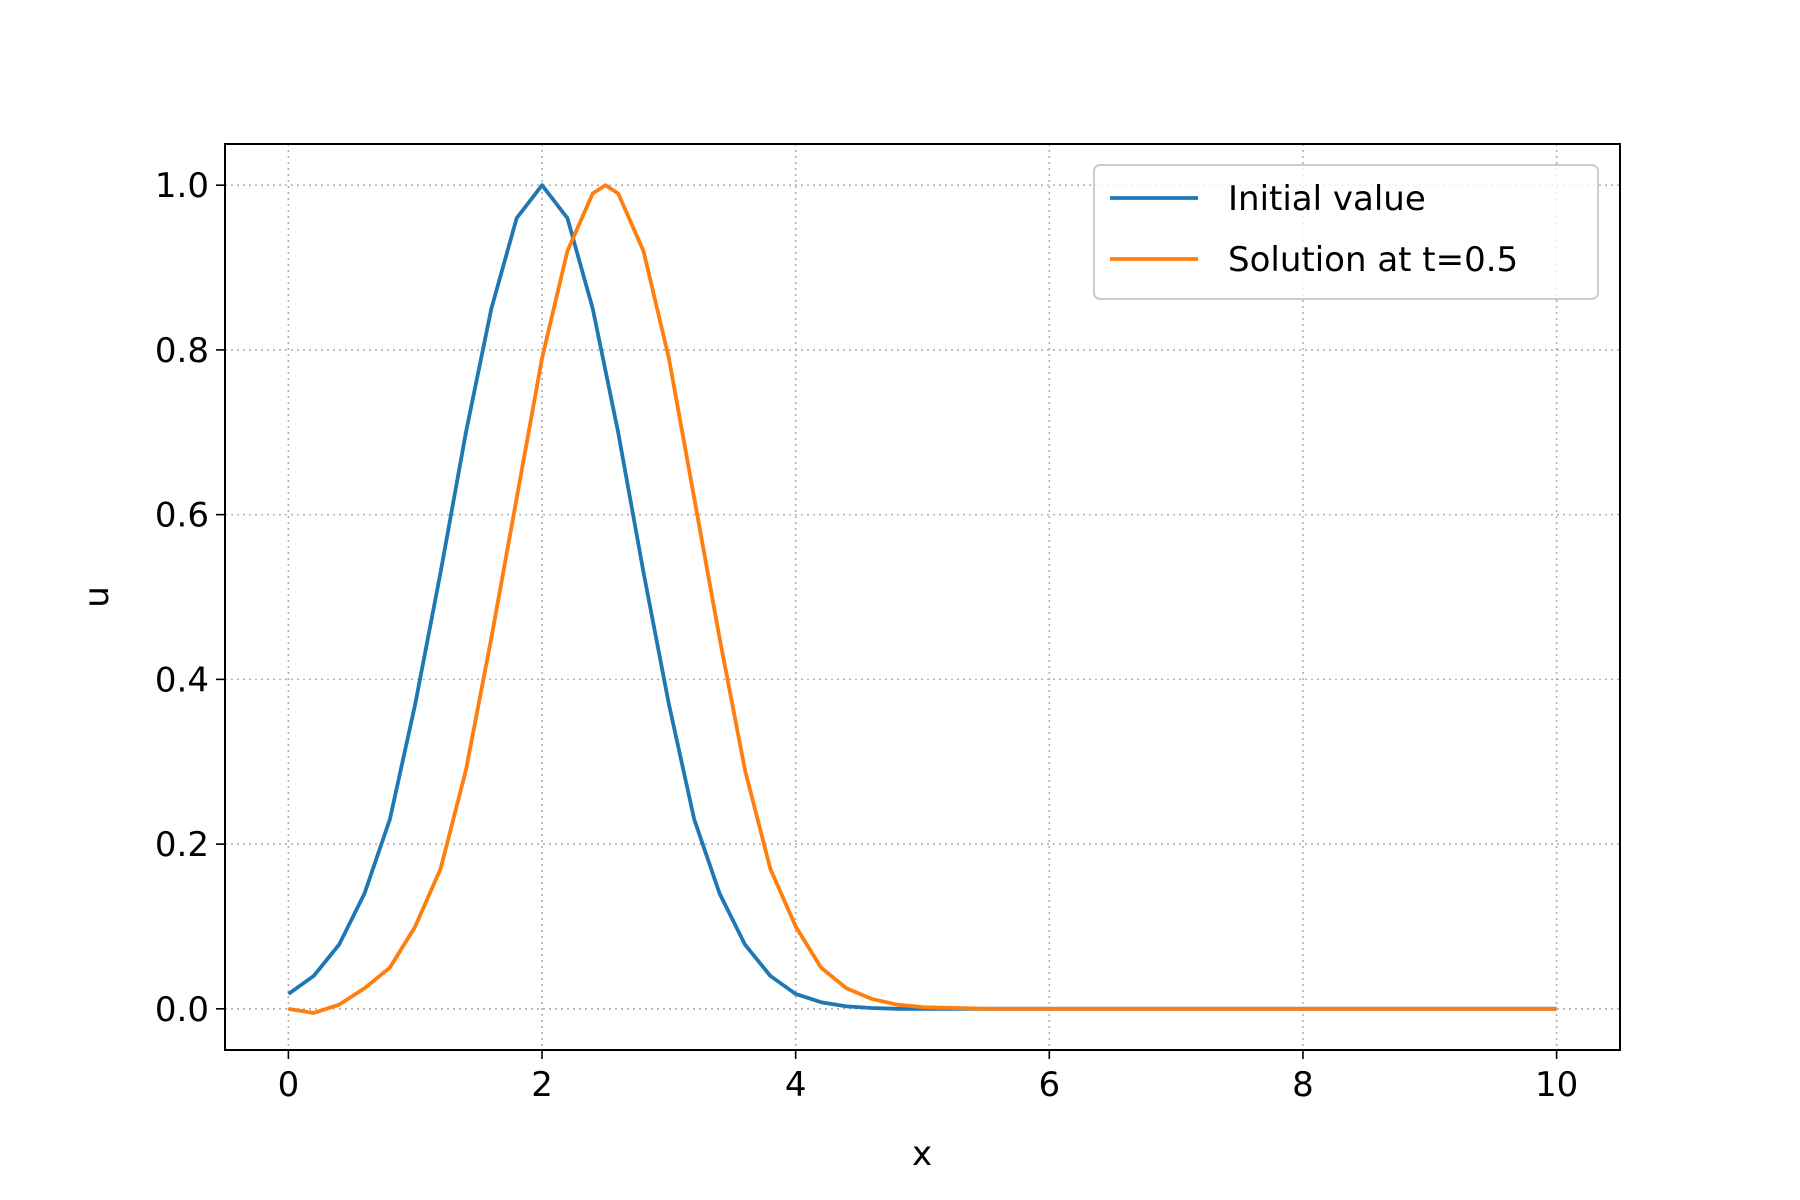 The height and width of the screenshot is (1200, 1800). What do you see at coordinates (1049, 1085) in the screenshot?
I see `x-tick-label: 6` at bounding box center [1049, 1085].